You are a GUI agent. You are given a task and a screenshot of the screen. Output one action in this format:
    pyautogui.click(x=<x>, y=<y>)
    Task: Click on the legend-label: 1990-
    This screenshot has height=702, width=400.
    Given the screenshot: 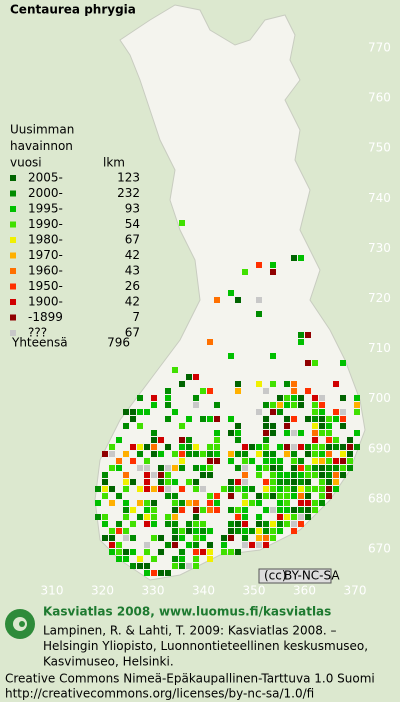 What is the action you would take?
    pyautogui.click(x=45, y=224)
    